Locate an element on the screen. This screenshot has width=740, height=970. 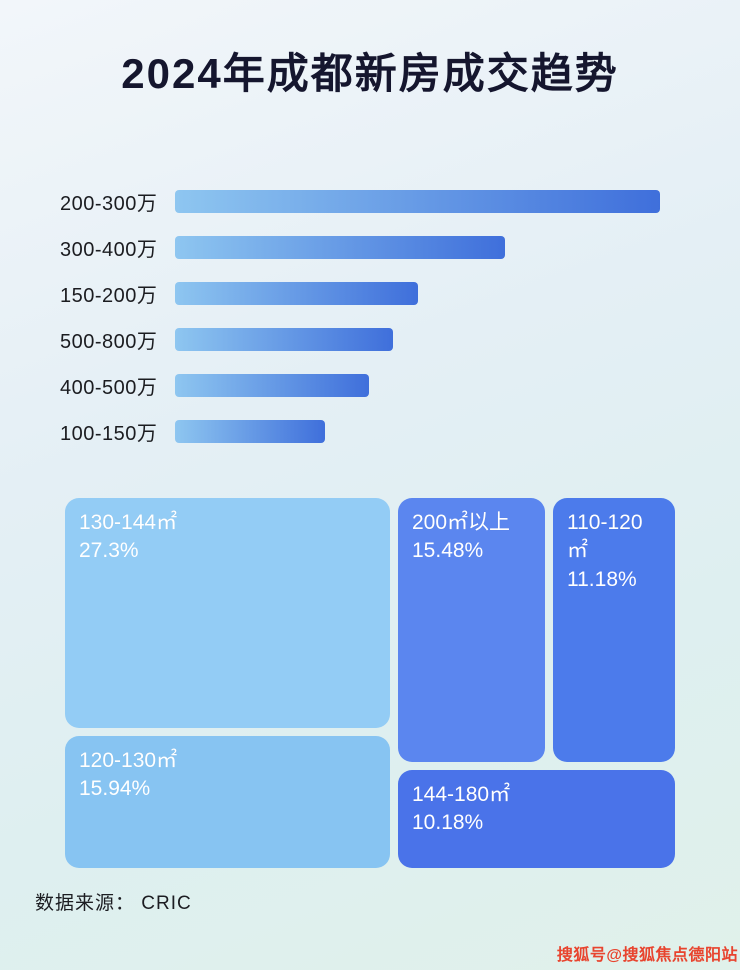
treemap-label: 120-130㎡ is located at coordinates (128, 760).